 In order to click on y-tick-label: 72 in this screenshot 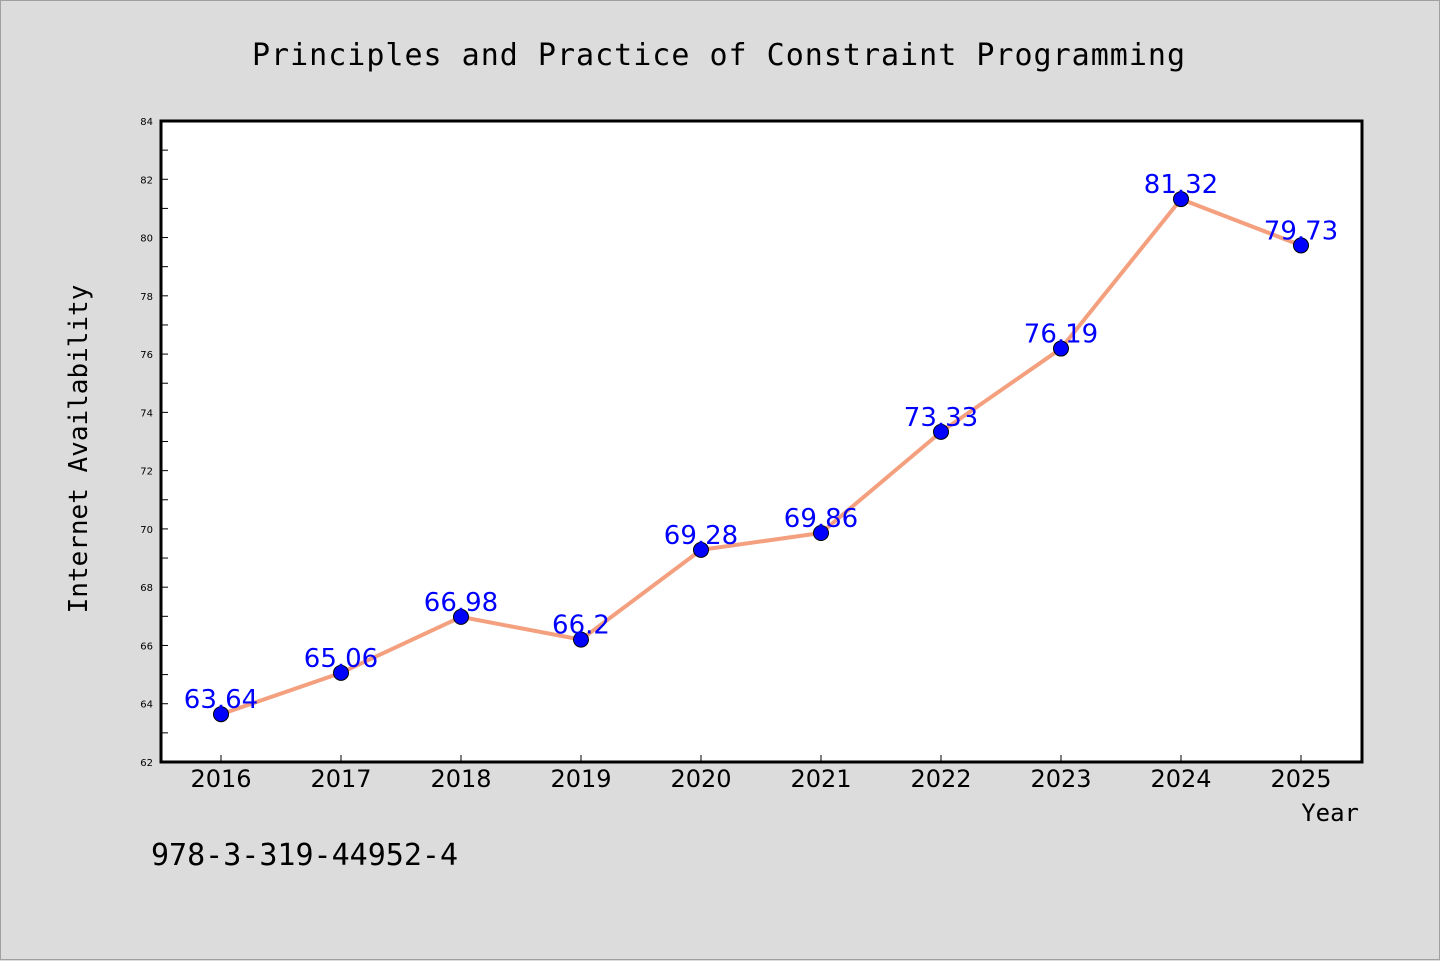, I will do `click(146, 472)`.